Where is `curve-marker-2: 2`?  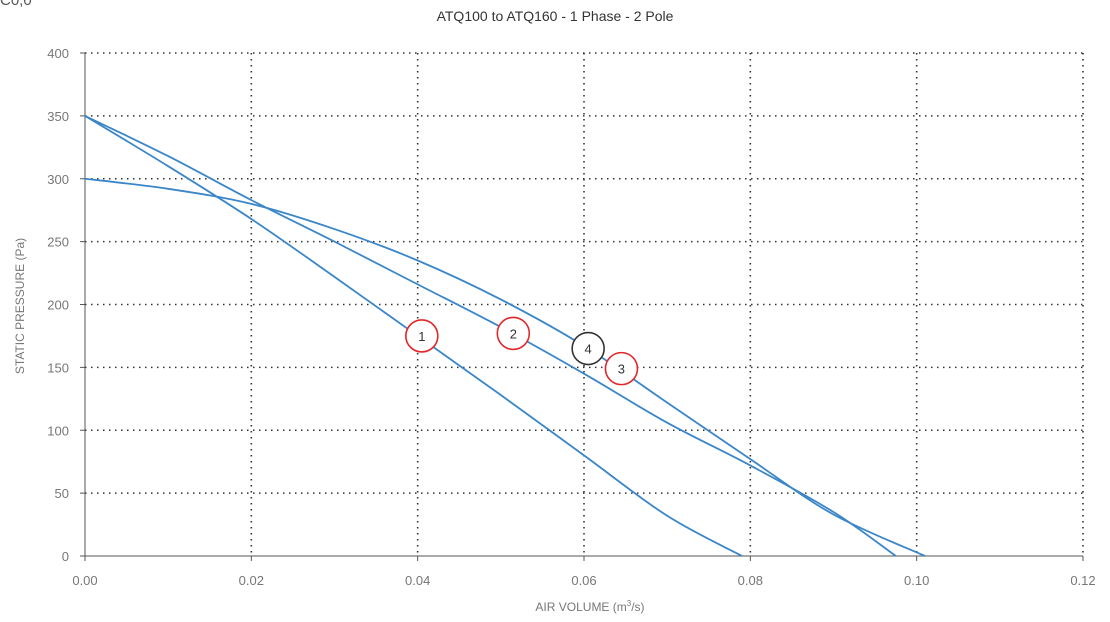
curve-marker-2: 2 is located at coordinates (513, 333).